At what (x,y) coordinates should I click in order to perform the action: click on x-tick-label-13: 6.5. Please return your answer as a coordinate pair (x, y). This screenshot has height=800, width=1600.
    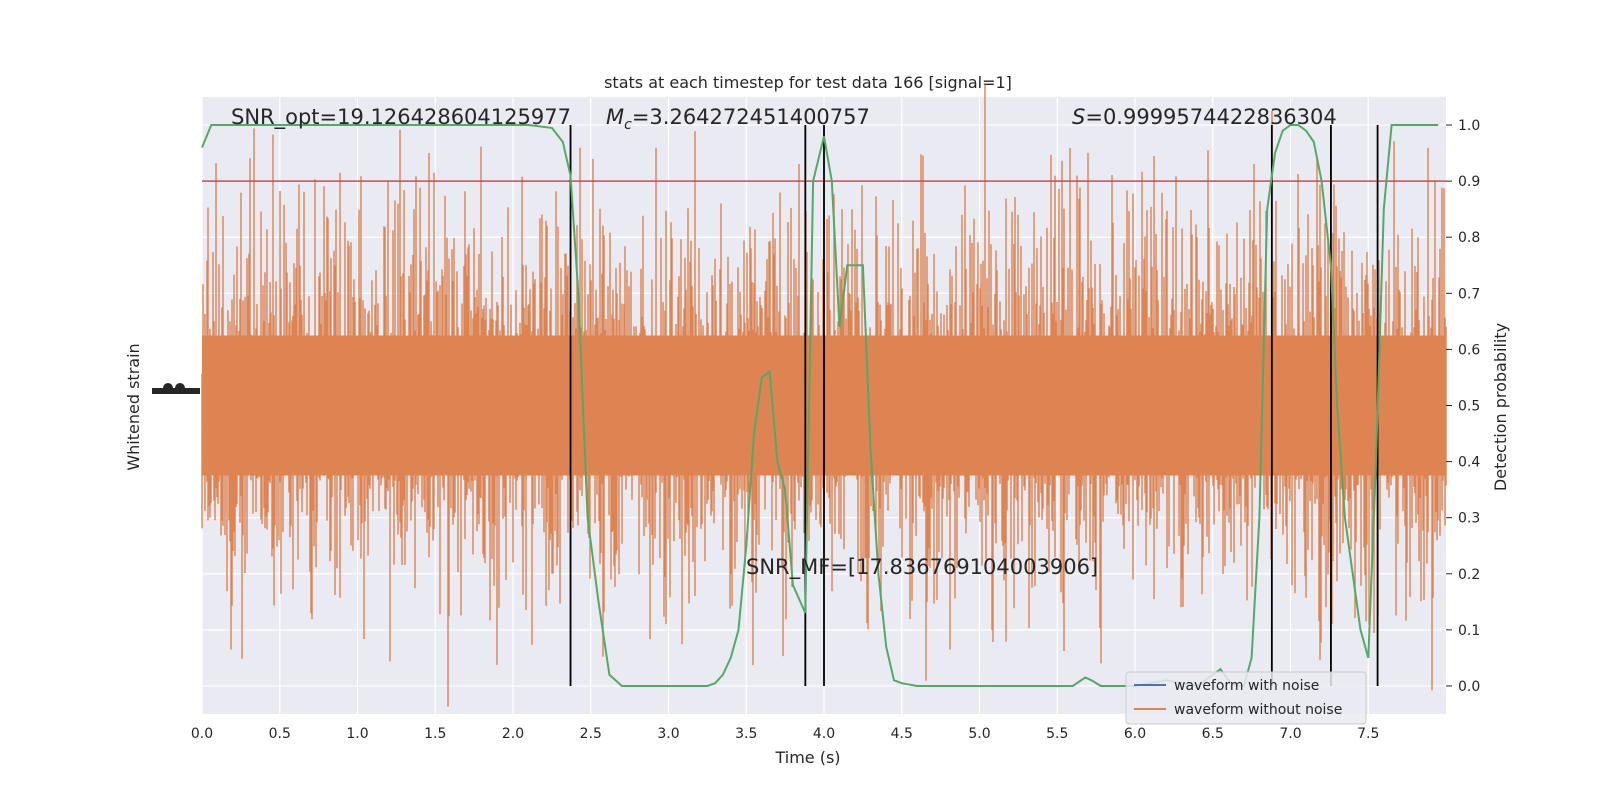
    Looking at the image, I should click on (1213, 734).